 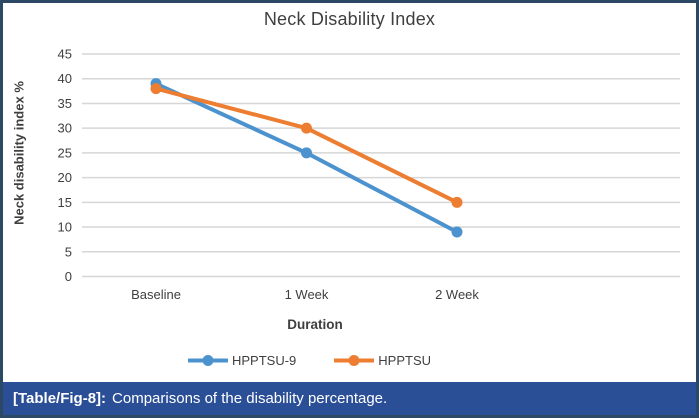 I want to click on x-tick-label: 1 Week, so click(x=307, y=294).